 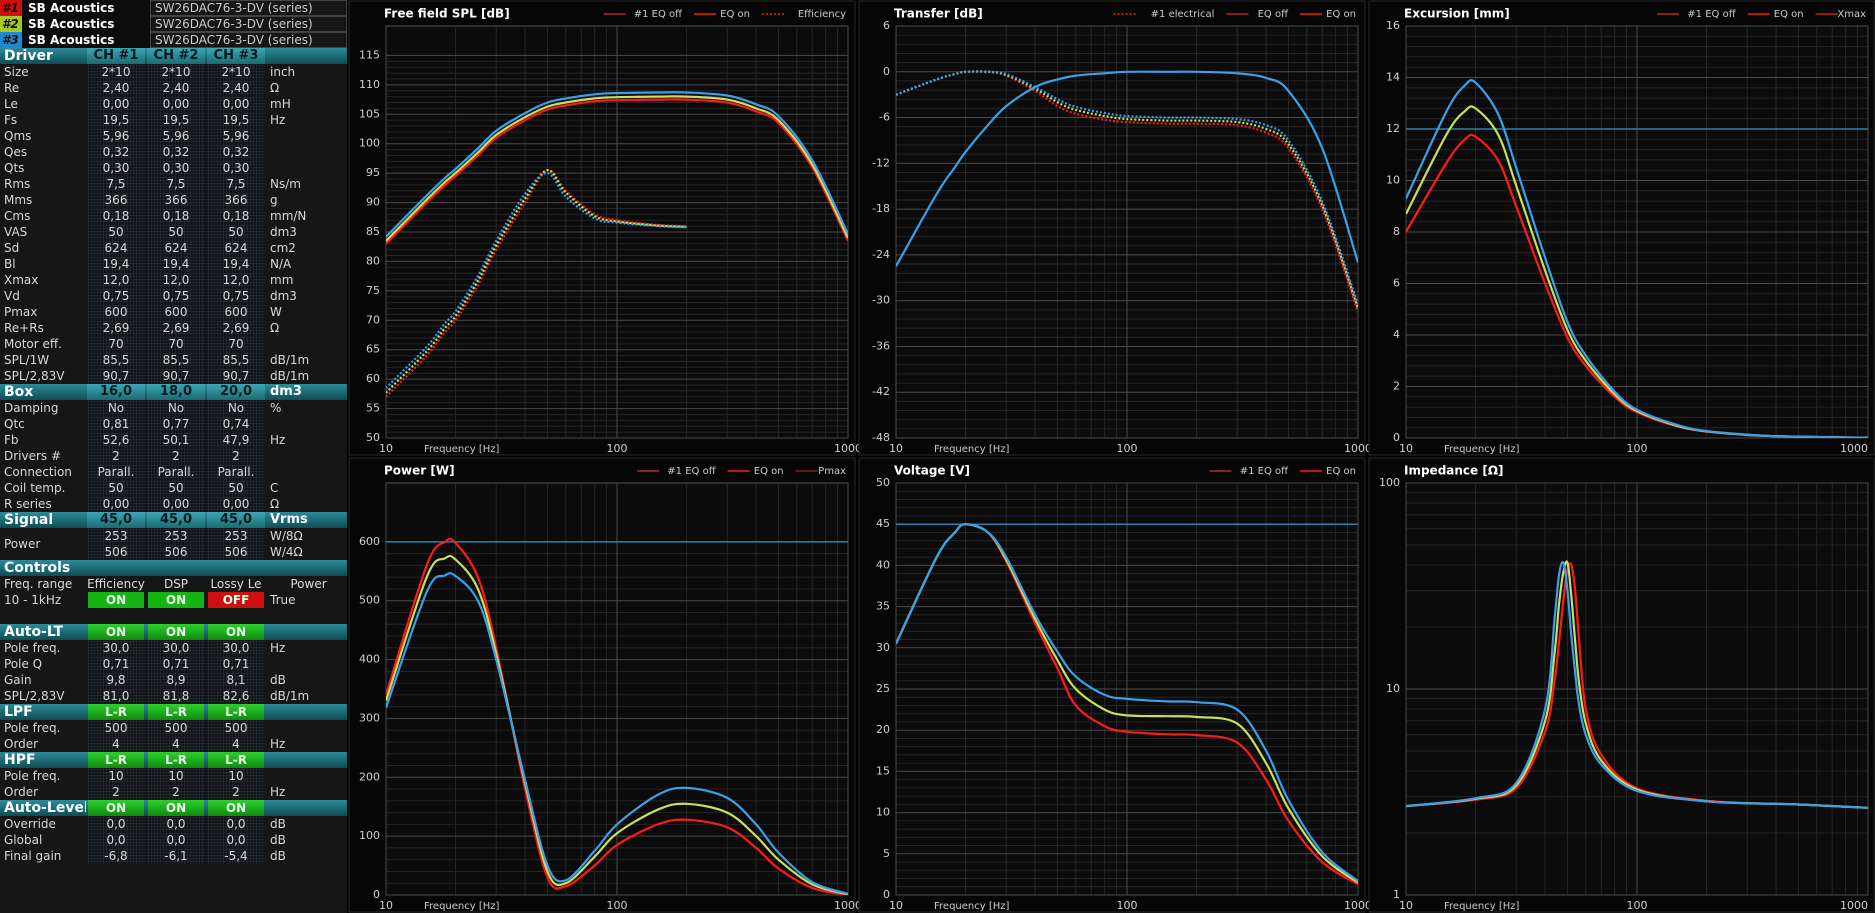 What do you see at coordinates (176, 120) in the screenshot?
I see `value-cell: 19,5` at bounding box center [176, 120].